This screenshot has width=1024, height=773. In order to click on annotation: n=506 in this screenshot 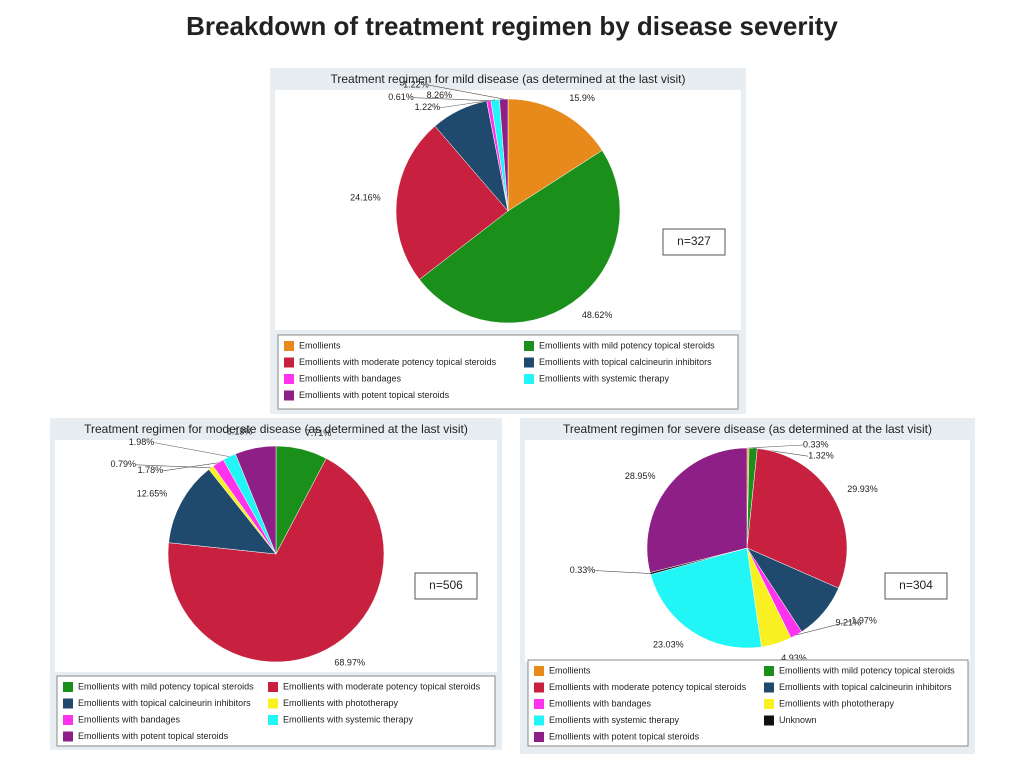, I will do `click(446, 585)`.